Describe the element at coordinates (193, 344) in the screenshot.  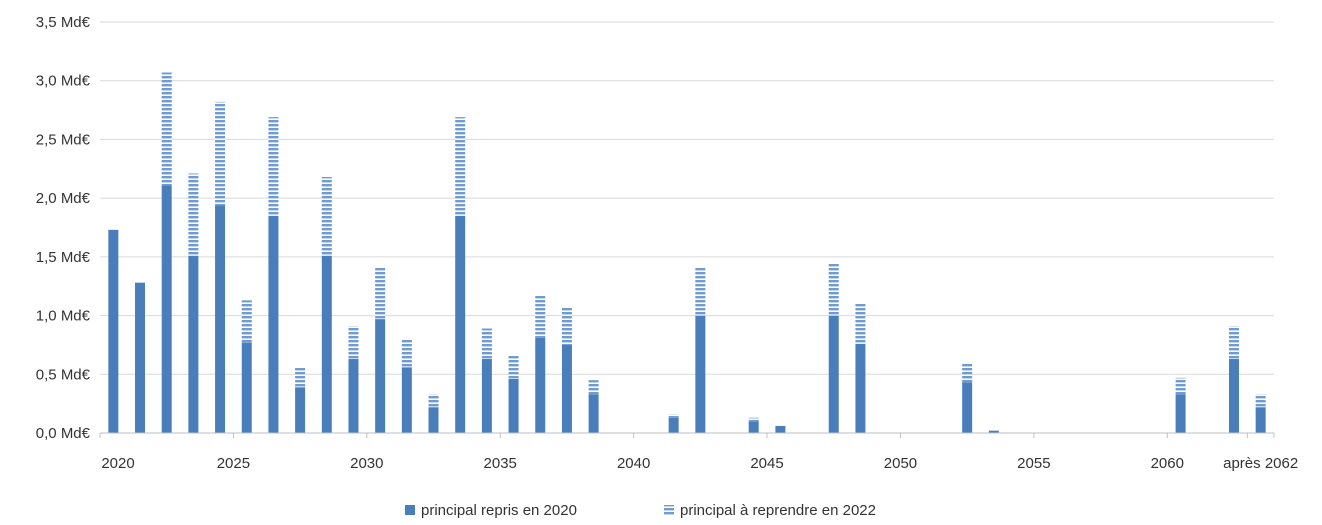
I see `bar-principal-repris-2023` at that location.